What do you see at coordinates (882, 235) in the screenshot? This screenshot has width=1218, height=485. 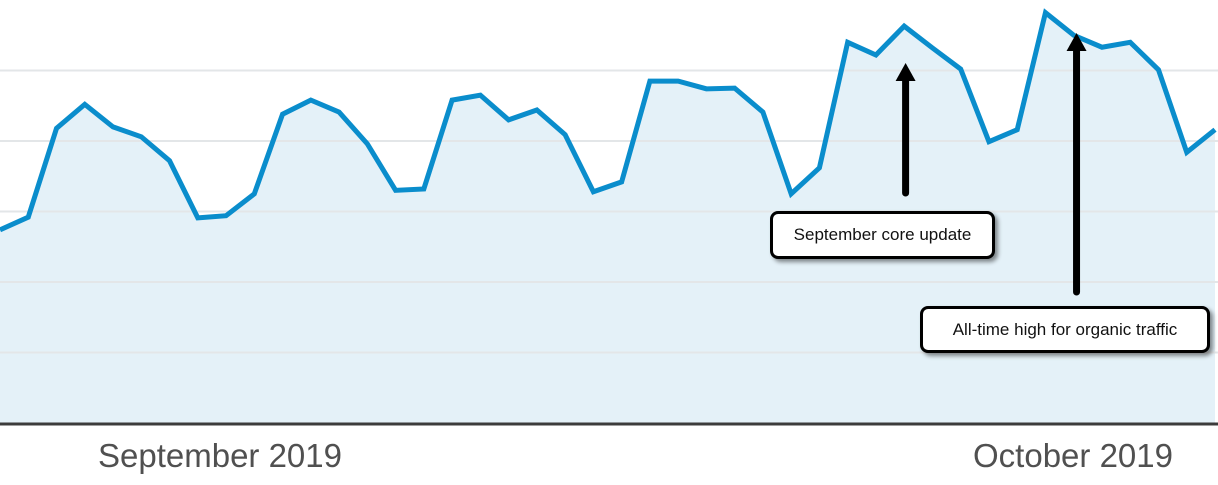 I see `annotation-september-core-update: September core update` at bounding box center [882, 235].